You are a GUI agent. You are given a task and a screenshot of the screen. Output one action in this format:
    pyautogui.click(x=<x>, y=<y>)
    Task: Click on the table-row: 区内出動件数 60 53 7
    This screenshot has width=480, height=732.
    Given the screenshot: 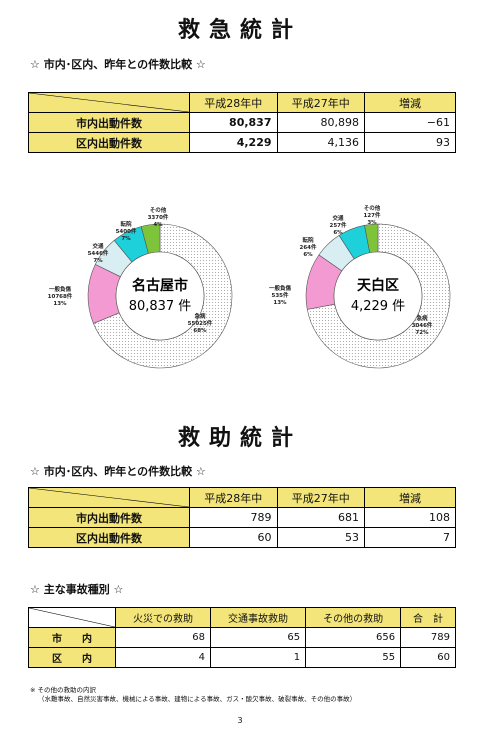 What is the action you would take?
    pyautogui.click(x=242, y=537)
    